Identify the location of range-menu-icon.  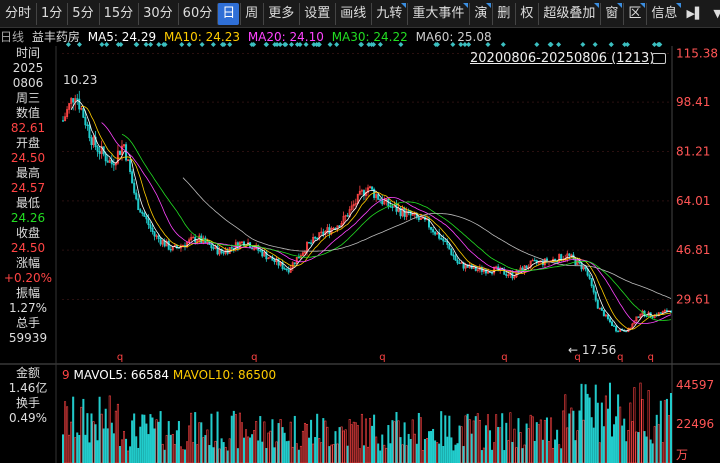
(659, 58).